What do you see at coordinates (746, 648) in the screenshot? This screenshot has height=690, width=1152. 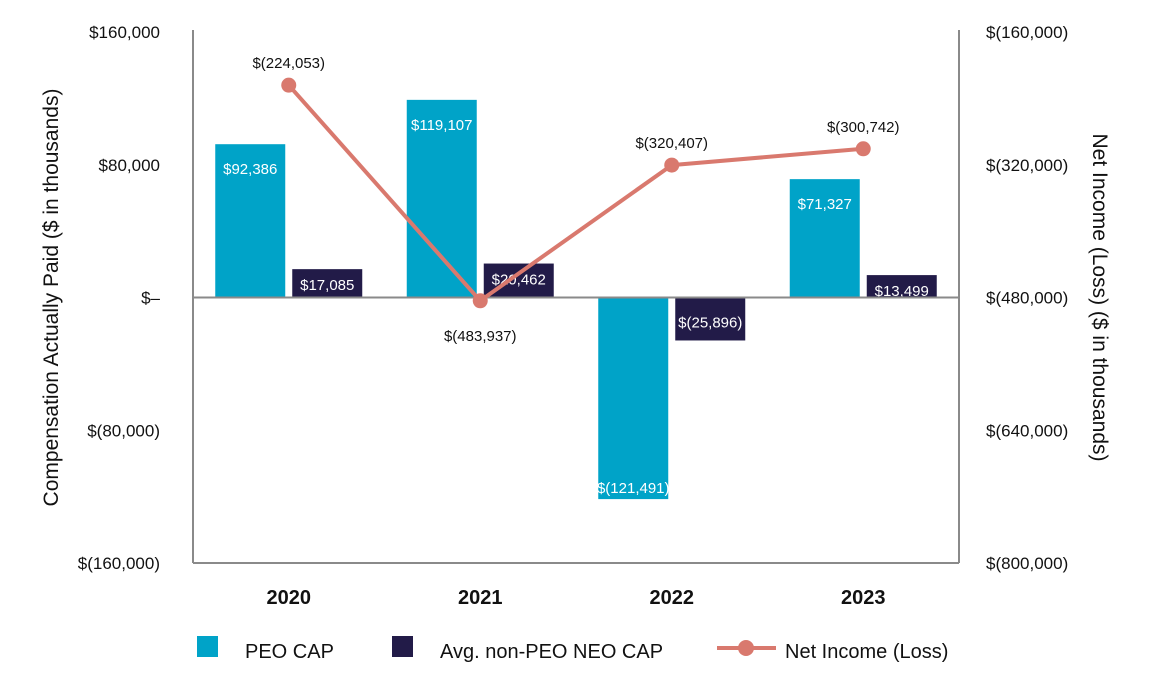 I see `legend-swatch-net-income-marker` at bounding box center [746, 648].